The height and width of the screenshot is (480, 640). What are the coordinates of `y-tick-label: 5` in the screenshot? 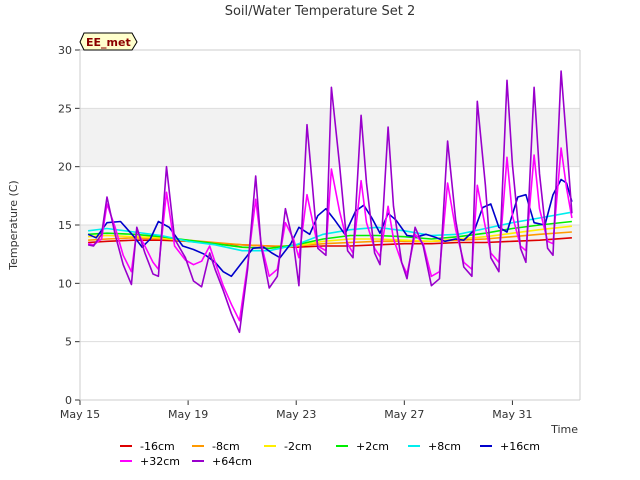 It's located at (68, 342).